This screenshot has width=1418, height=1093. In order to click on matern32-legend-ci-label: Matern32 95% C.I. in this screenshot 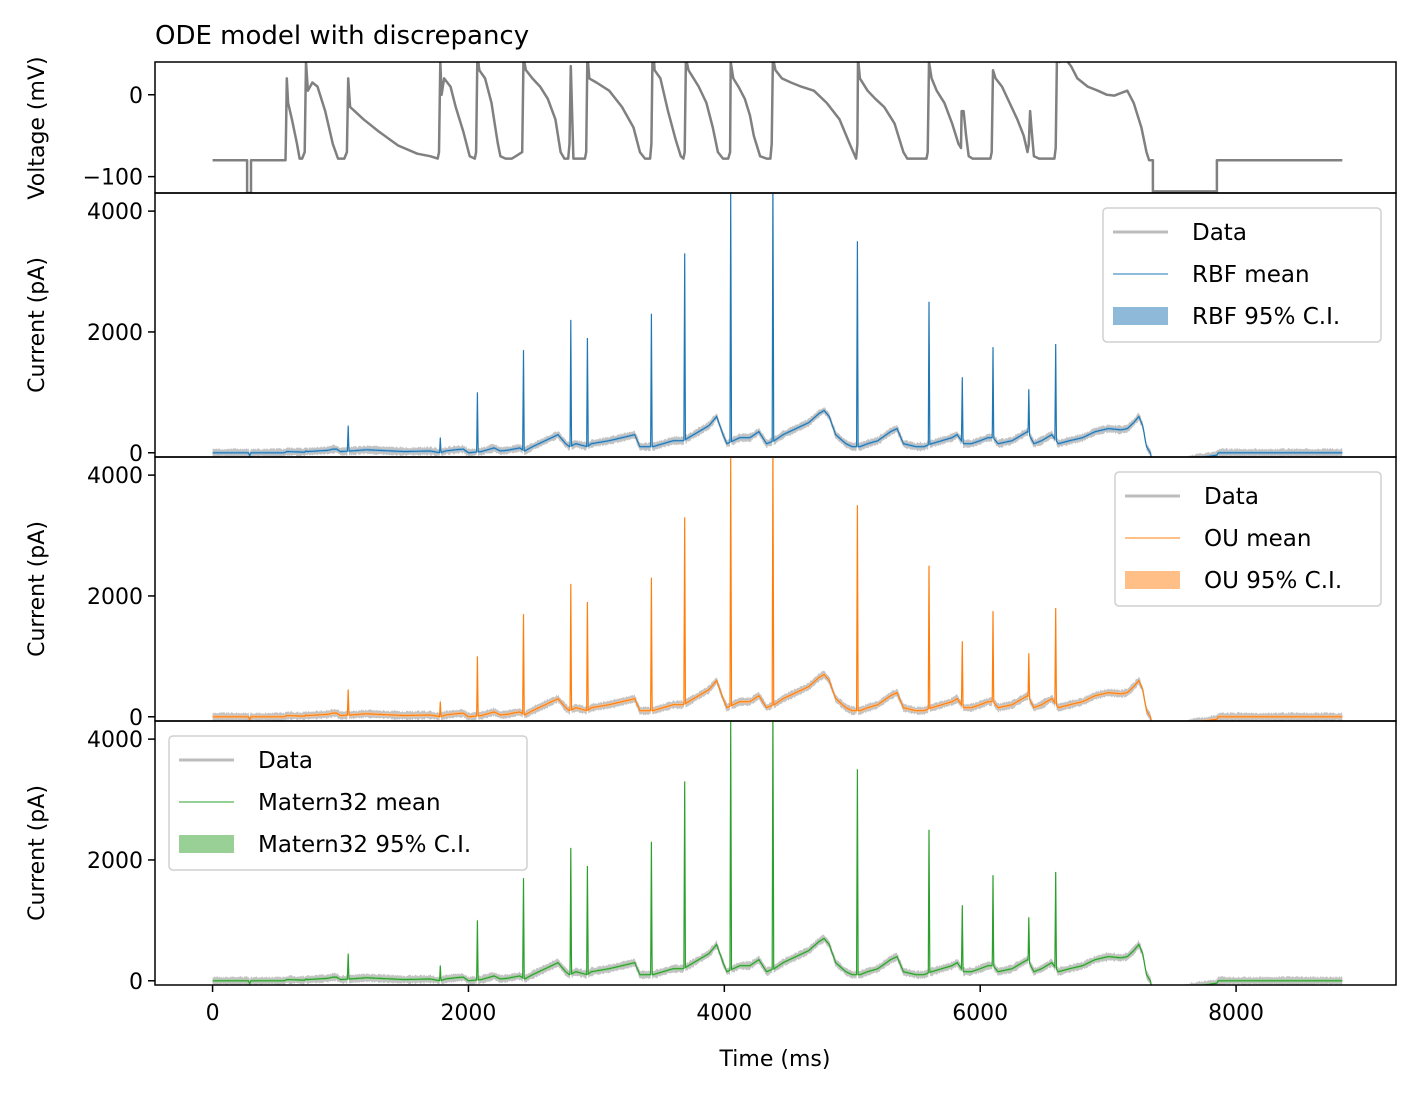, I will do `click(364, 845)`.